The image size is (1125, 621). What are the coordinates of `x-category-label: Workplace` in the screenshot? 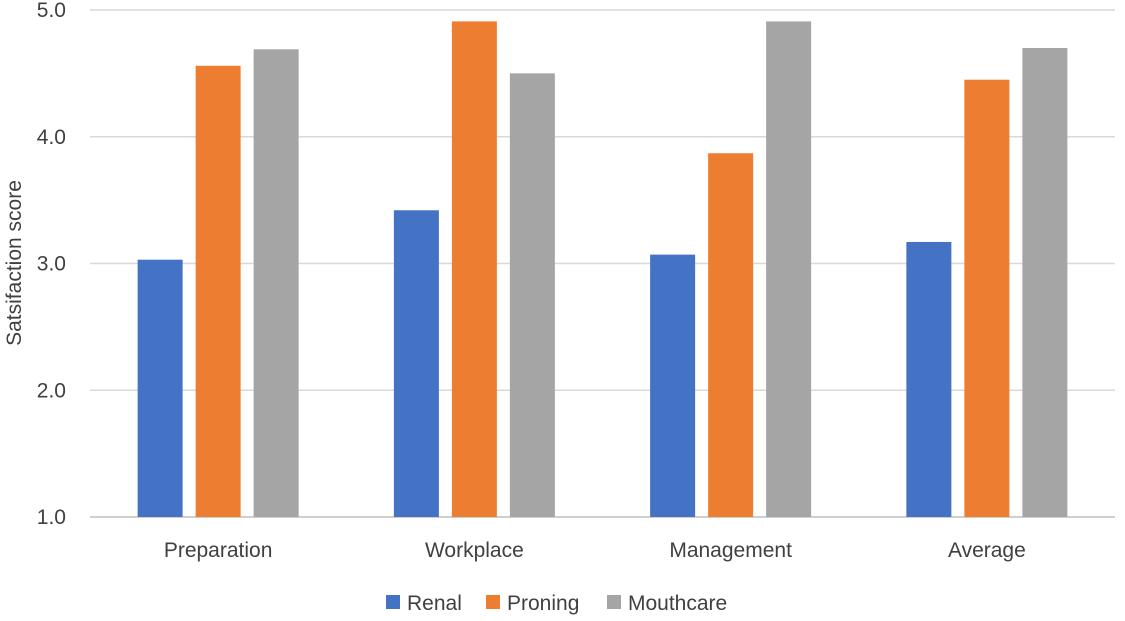 It's located at (474, 550).